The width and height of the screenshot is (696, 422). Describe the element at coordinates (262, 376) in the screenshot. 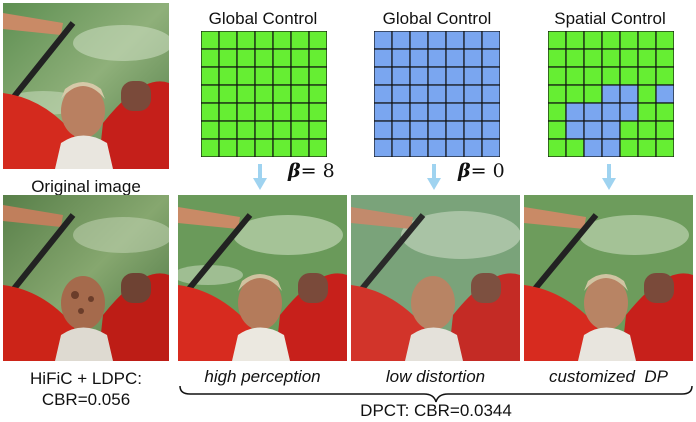

I see `panel-1-caption: high perception` at that location.